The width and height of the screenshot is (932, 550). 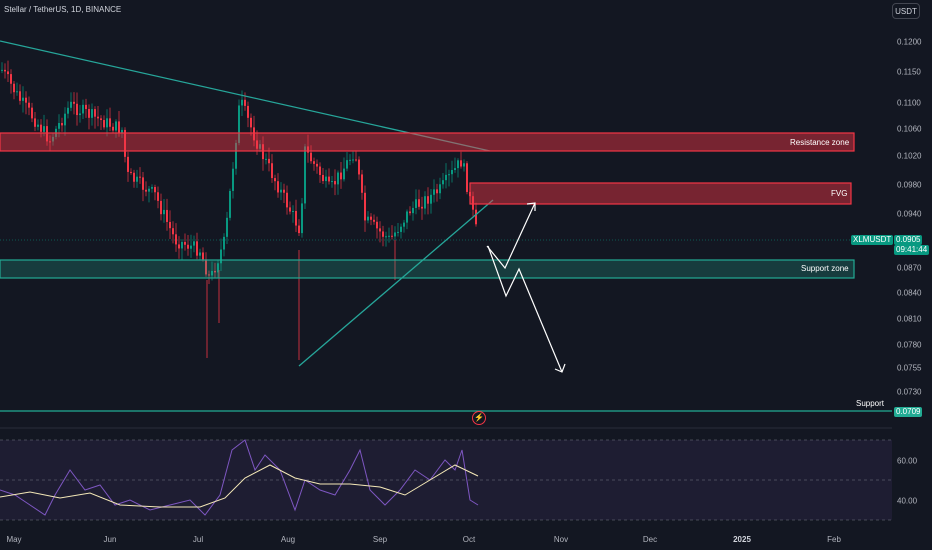 What do you see at coordinates (198, 539) in the screenshot?
I see `time-tick: Jul` at bounding box center [198, 539].